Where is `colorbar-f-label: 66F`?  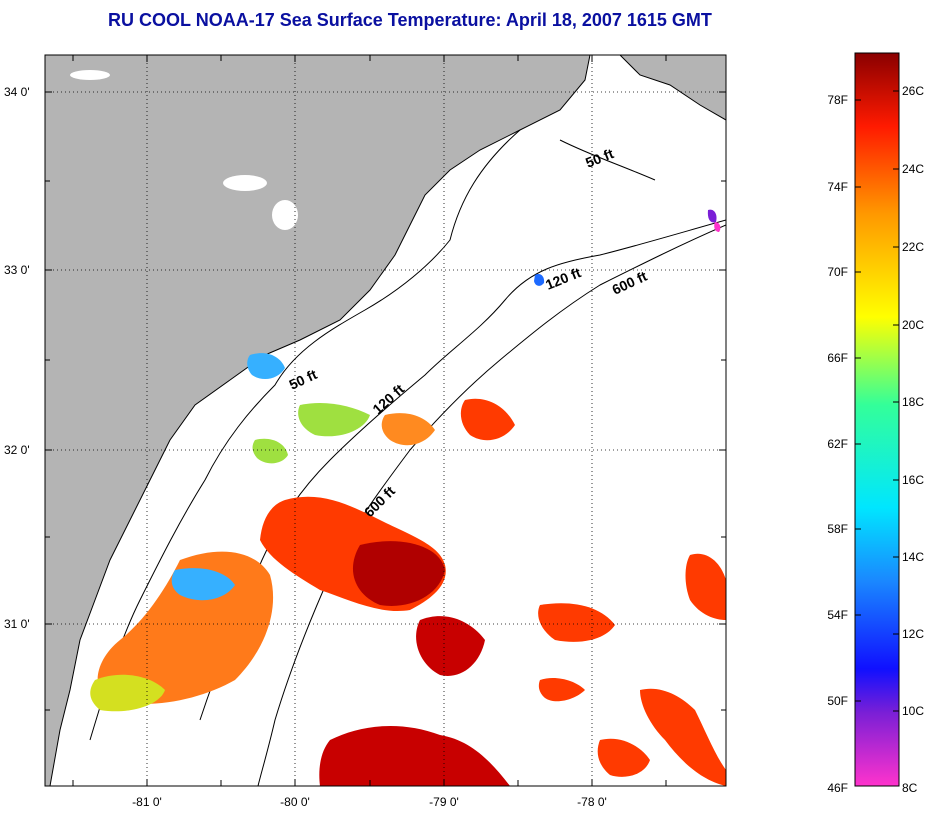 colorbar-f-label: 66F is located at coordinates (837, 358).